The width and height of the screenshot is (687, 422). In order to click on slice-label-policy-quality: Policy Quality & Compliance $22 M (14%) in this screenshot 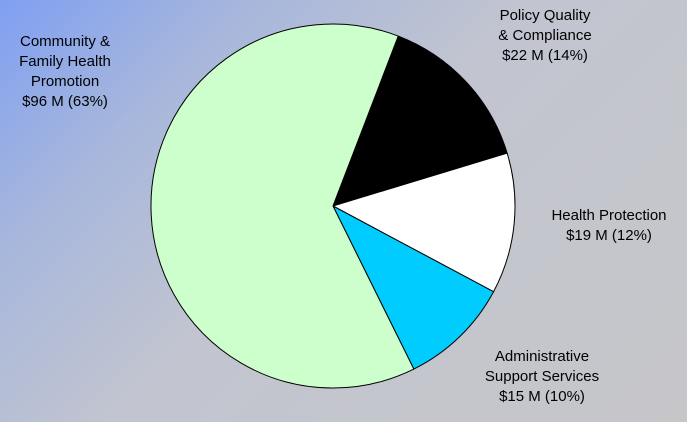, I will do `click(545, 35)`.